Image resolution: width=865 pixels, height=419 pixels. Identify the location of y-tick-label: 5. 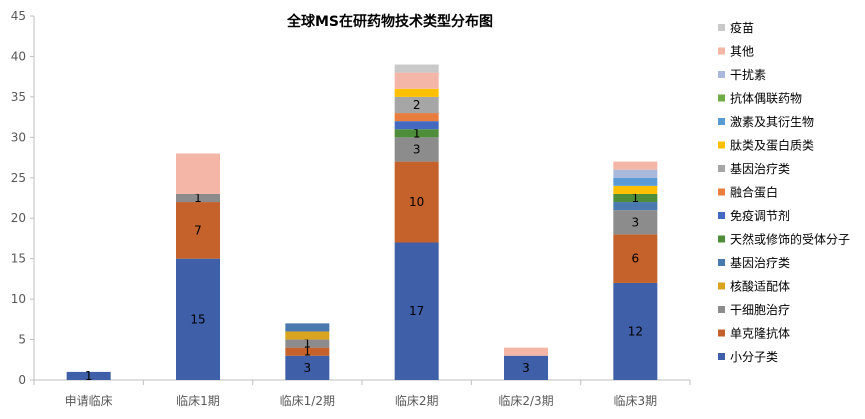
(22, 340).